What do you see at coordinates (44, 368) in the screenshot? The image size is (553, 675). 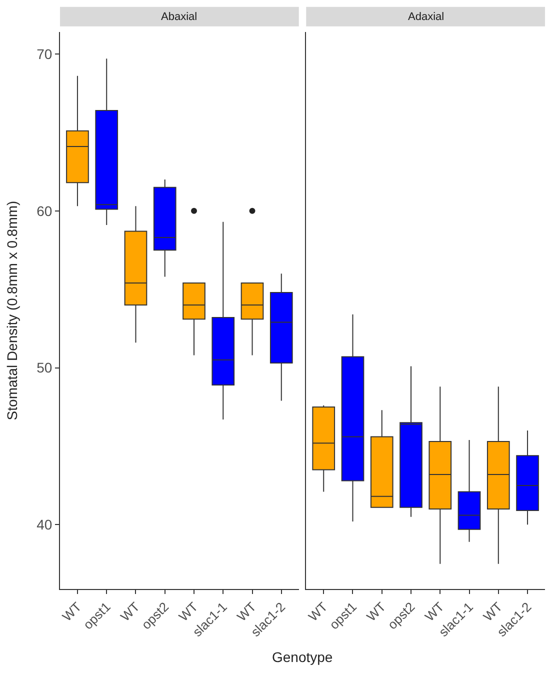 I see `y-tick-label: 50` at bounding box center [44, 368].